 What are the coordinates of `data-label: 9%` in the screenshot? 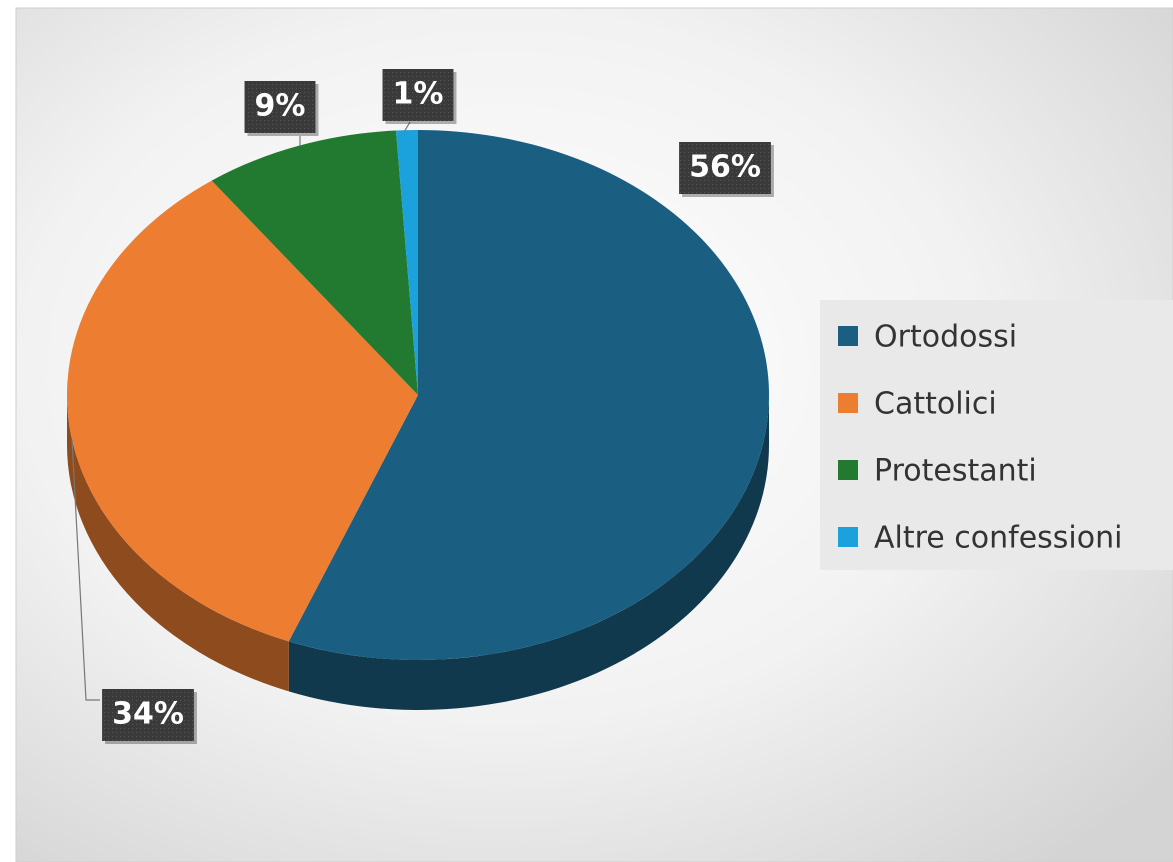 It's located at (280, 106).